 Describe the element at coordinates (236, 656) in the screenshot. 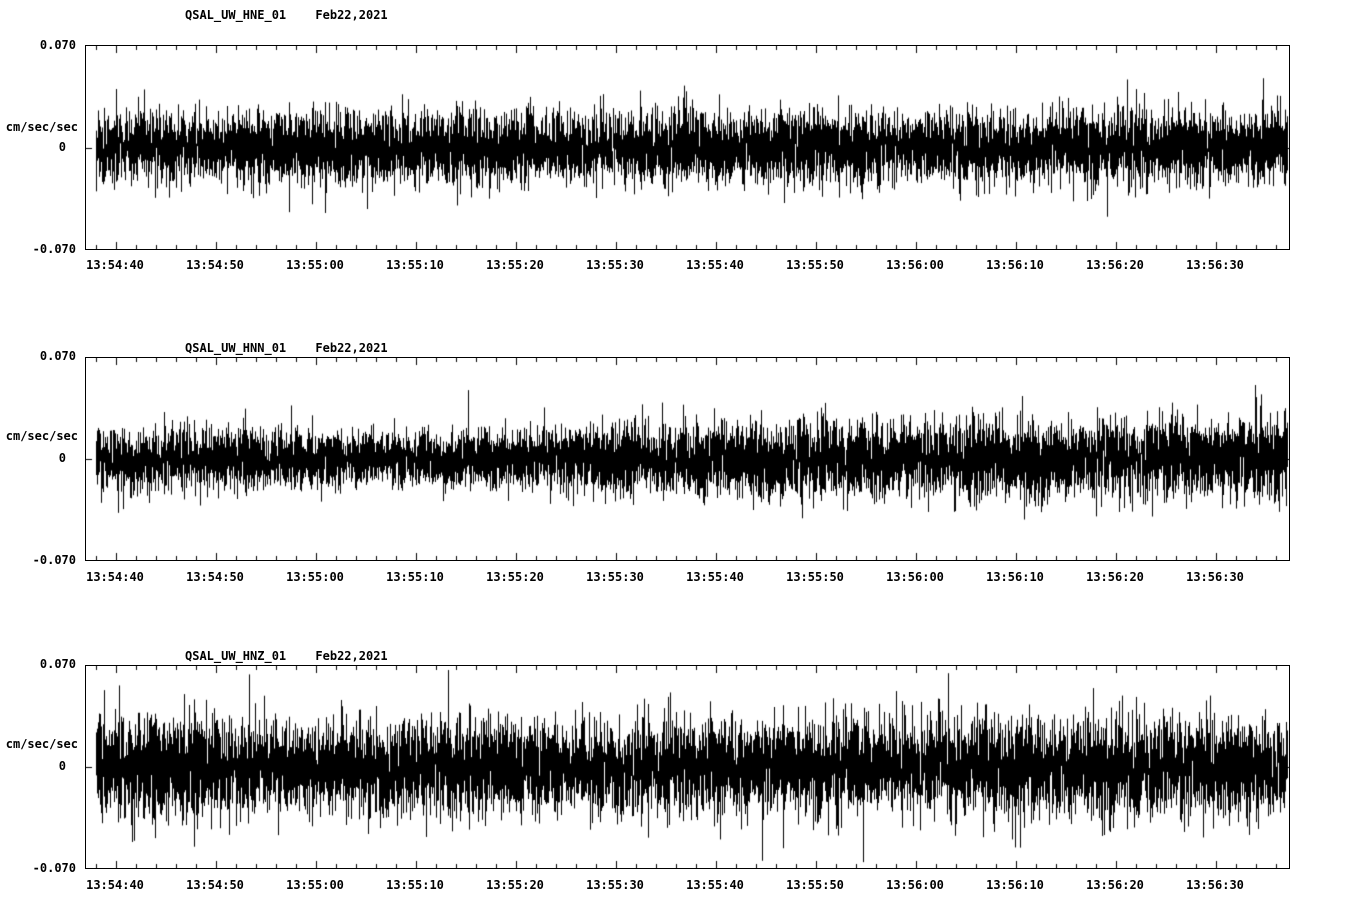

I see `channel-title: QSAL_UW_HNZ_01` at that location.